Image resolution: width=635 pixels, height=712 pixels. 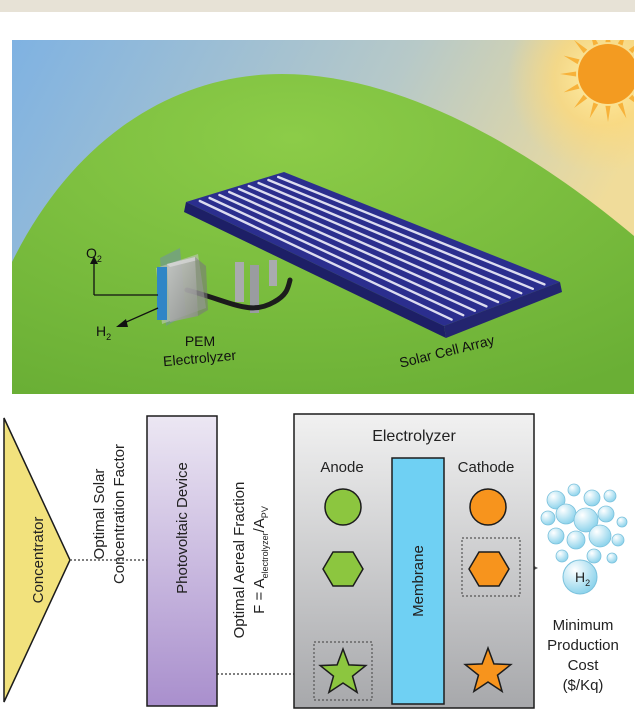 What do you see at coordinates (414, 436) in the screenshot?
I see `electrolyzer-title: Electrolyzer` at bounding box center [414, 436].